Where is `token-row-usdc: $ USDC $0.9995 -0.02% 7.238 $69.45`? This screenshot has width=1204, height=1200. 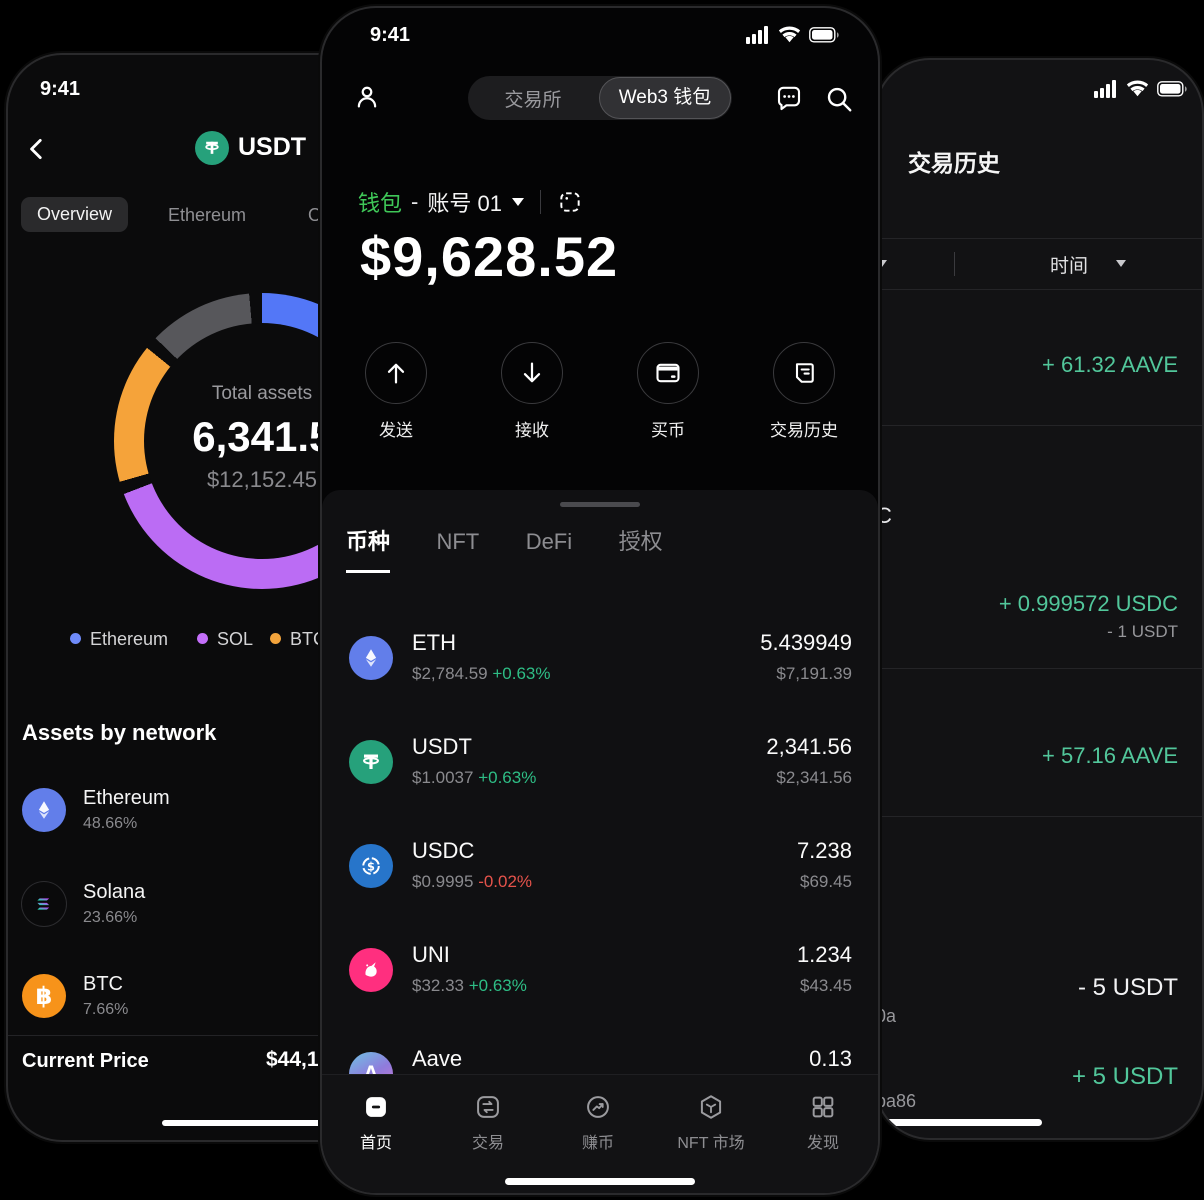
token-row-usdc: $ USDC $0.9995 -0.02% 7.238 $69.45 is located at coordinates (600, 868).